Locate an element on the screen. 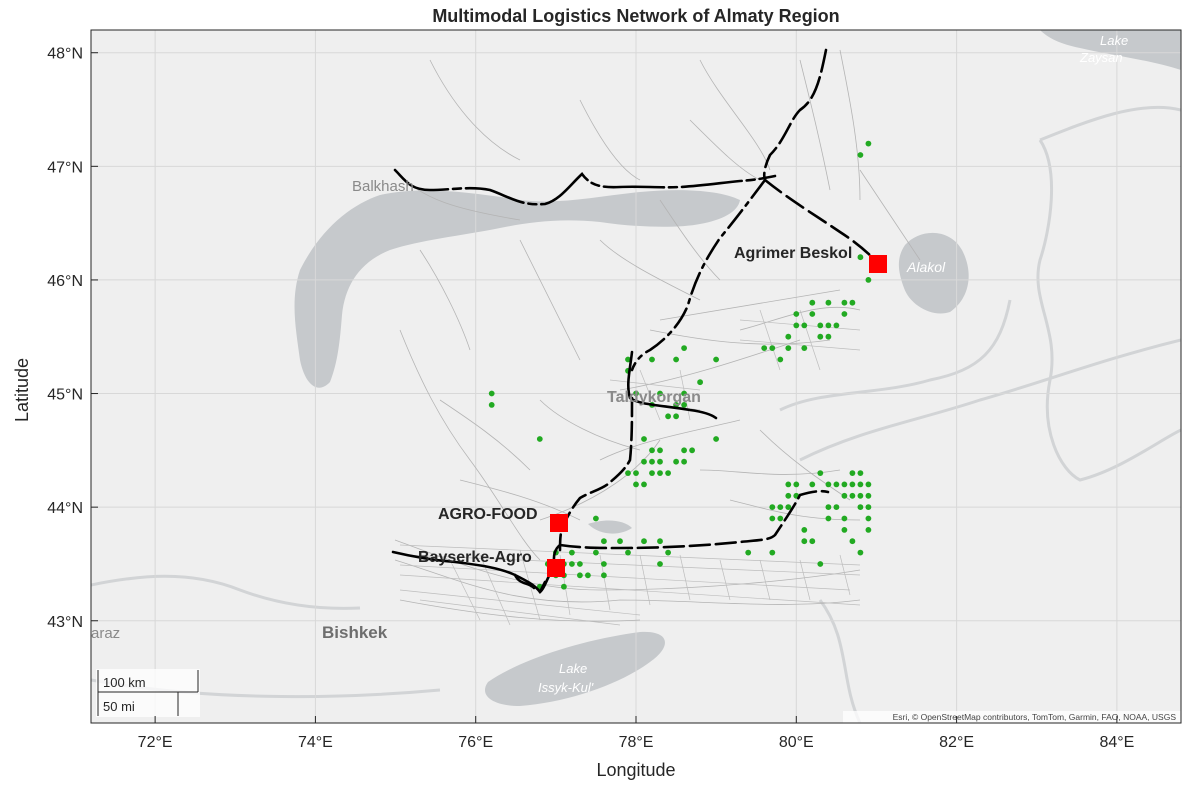 This screenshot has height=790, width=1191. label-alakol: Alakol is located at coordinates (926, 267).